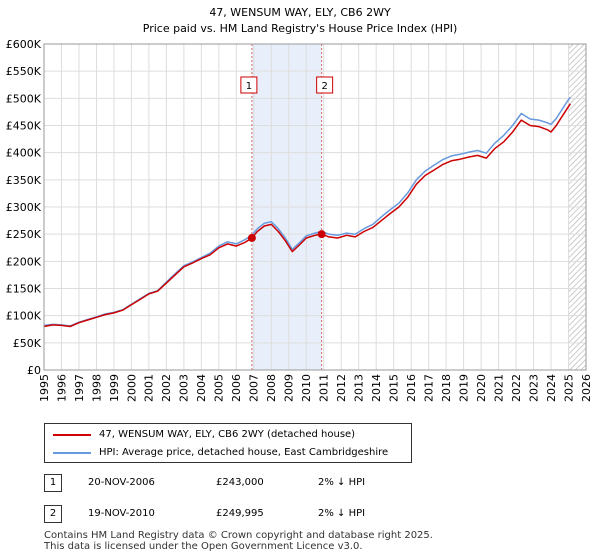  I want to click on y-tick-label: £550K, so click(24, 71).